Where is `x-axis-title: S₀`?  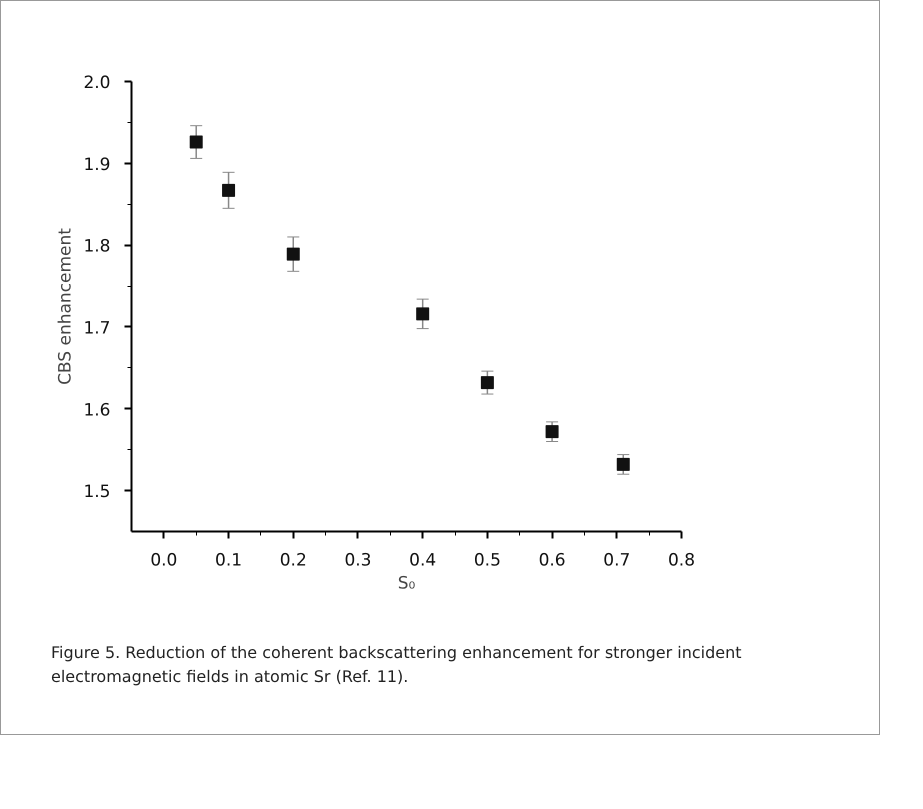
x-axis-title: S₀ is located at coordinates (407, 584).